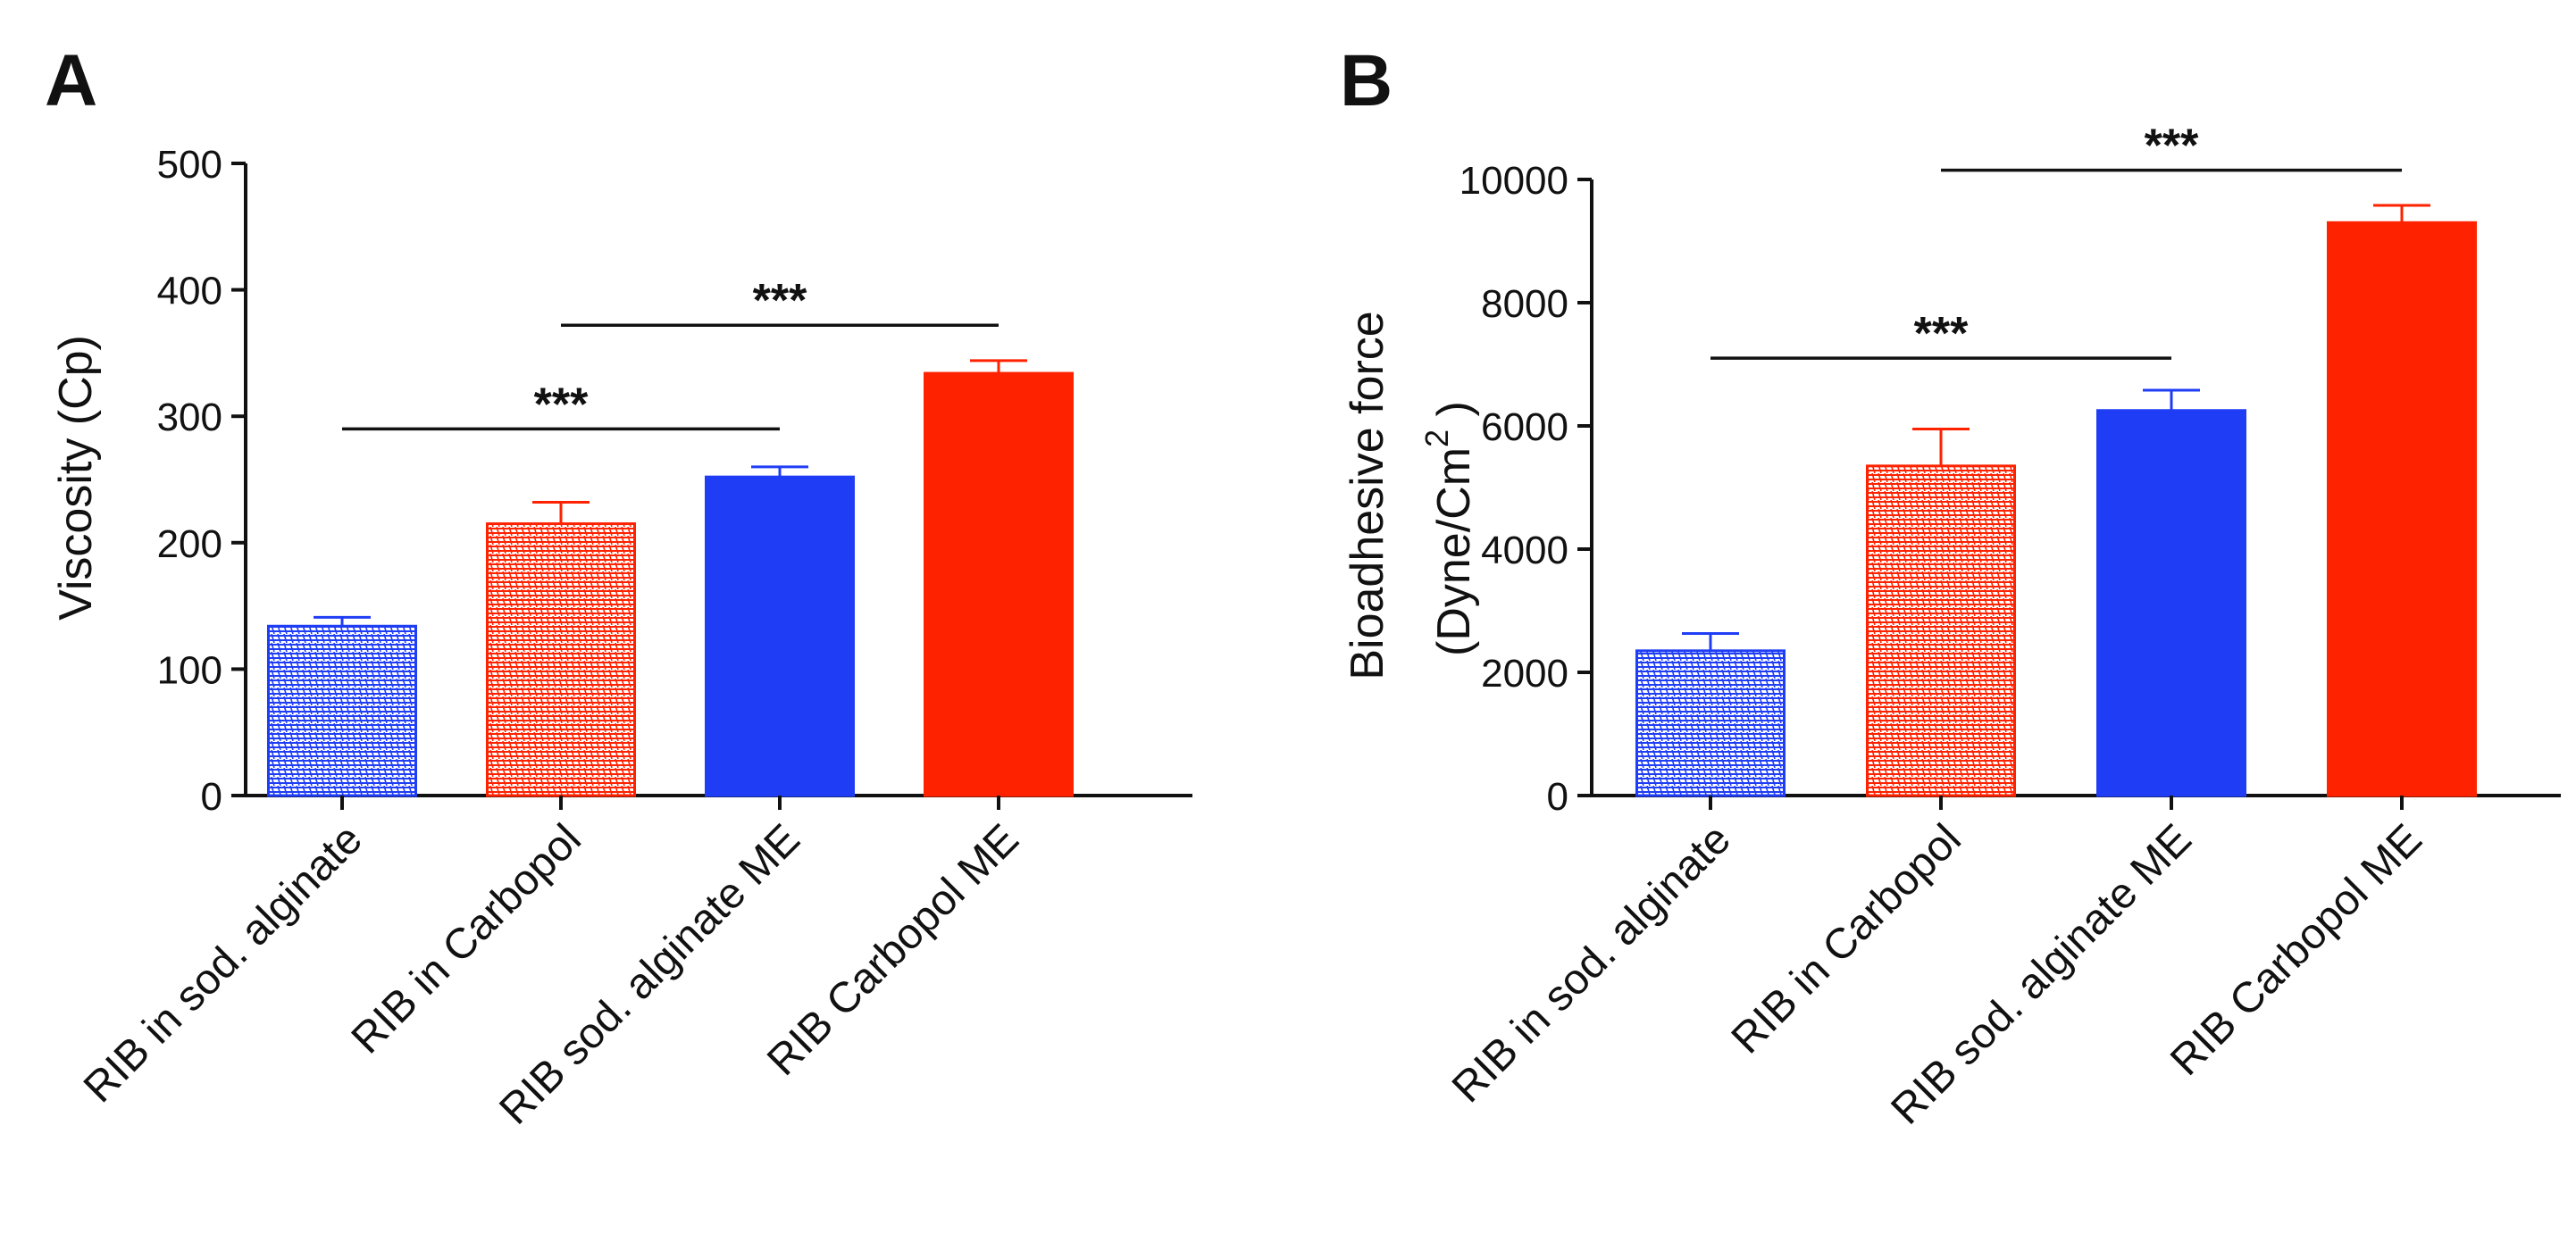 This screenshot has height=1242, width=2576. What do you see at coordinates (1524, 550) in the screenshot?
I see `y-tick-label-b-2: 4000` at bounding box center [1524, 550].